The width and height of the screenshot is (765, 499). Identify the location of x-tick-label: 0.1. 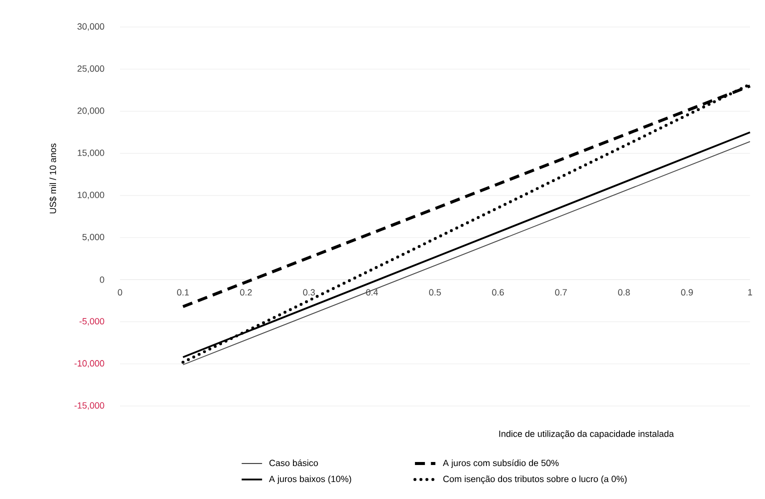
(183, 292).